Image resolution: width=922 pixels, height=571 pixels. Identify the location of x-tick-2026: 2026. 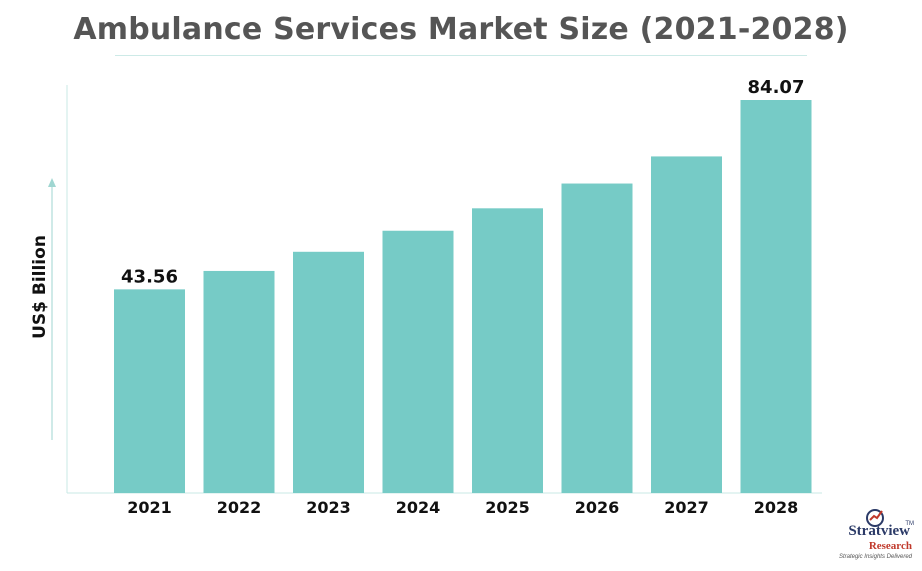
(597, 507).